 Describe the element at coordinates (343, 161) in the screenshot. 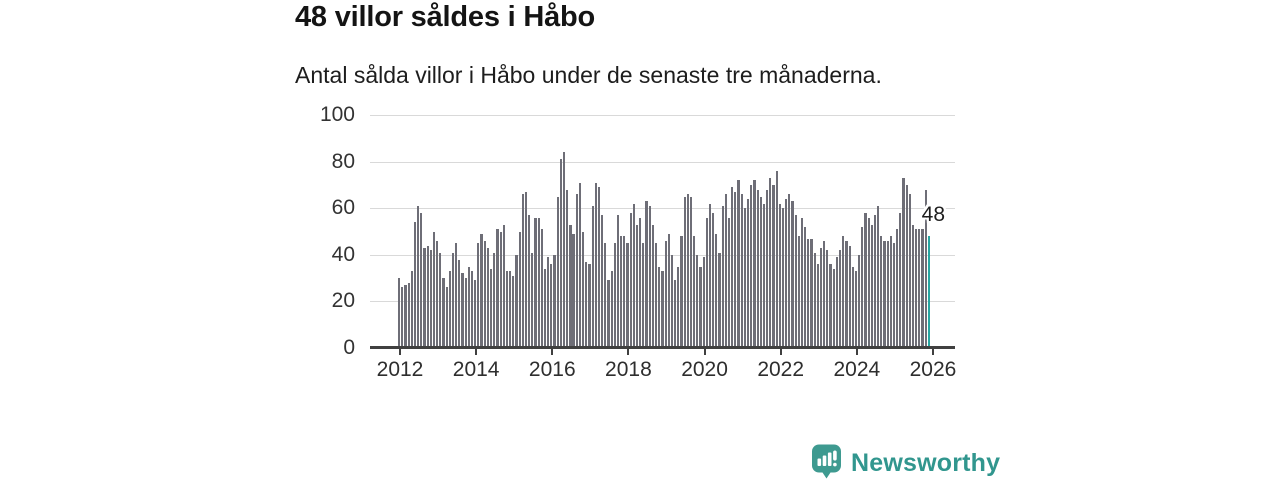

I see `y-tick-label: 80` at that location.